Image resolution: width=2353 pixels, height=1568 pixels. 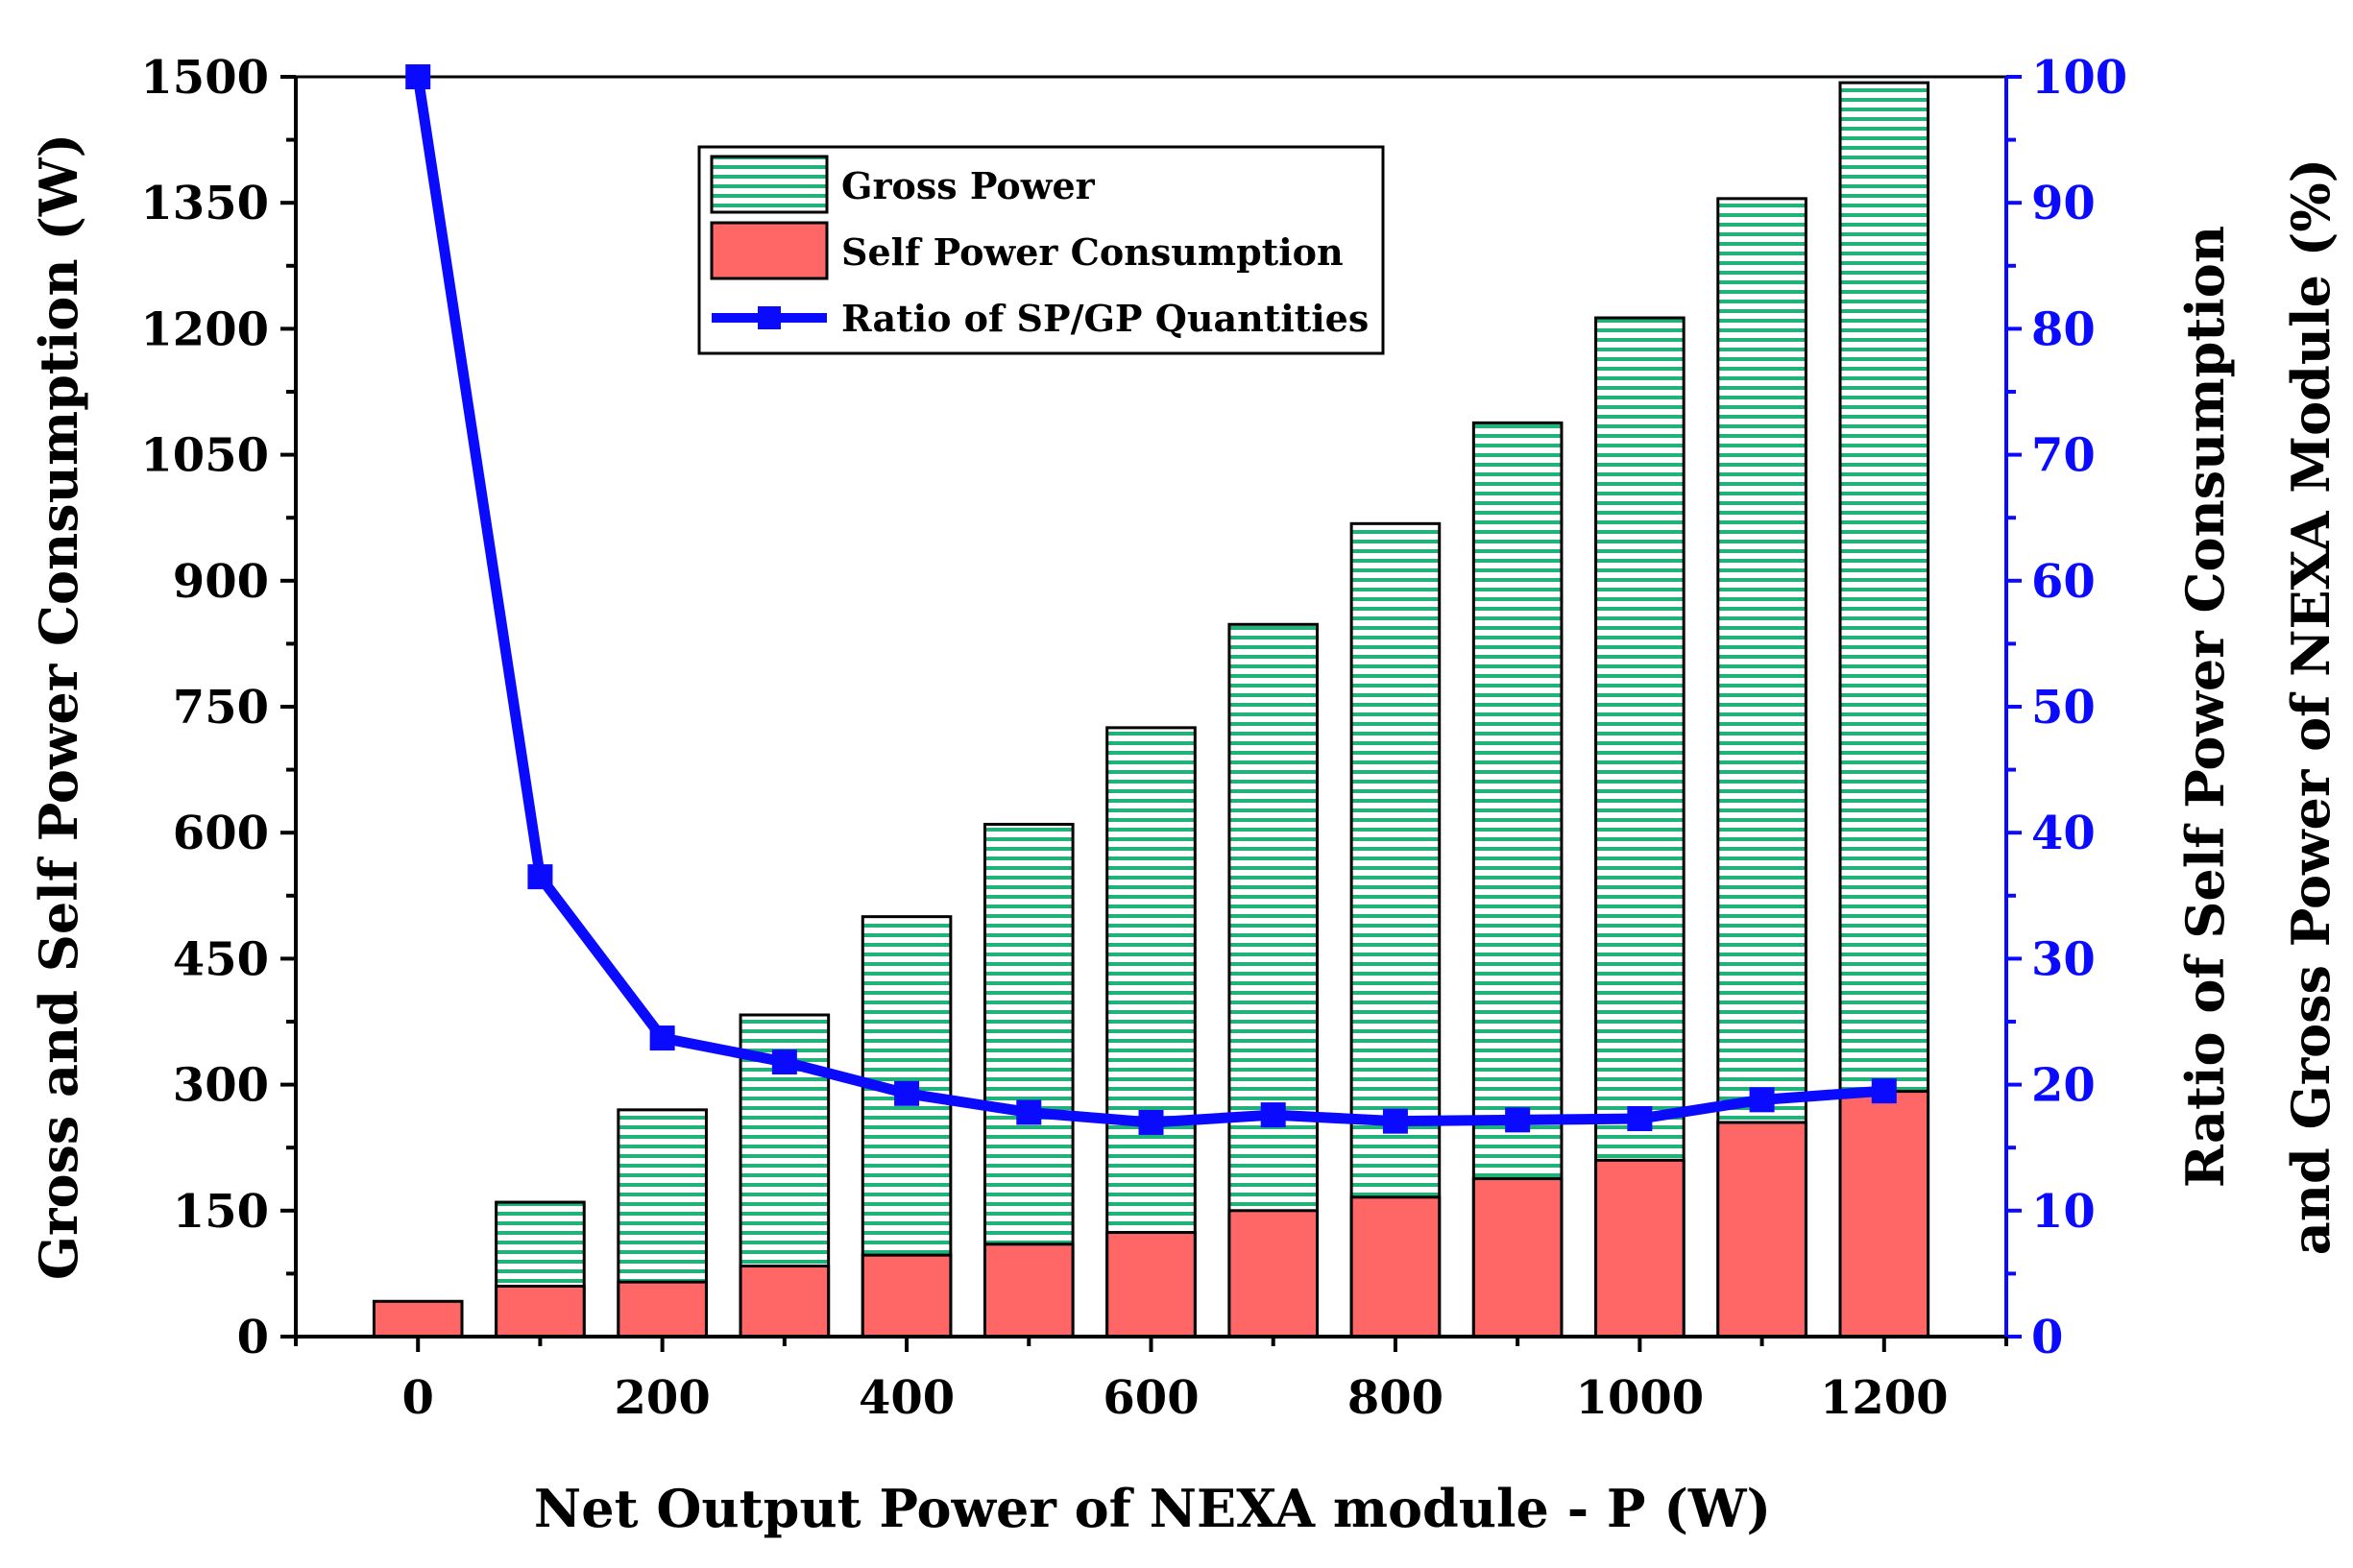 What do you see at coordinates (2063, 203) in the screenshot?
I see `y-right-tick-label: 90` at bounding box center [2063, 203].